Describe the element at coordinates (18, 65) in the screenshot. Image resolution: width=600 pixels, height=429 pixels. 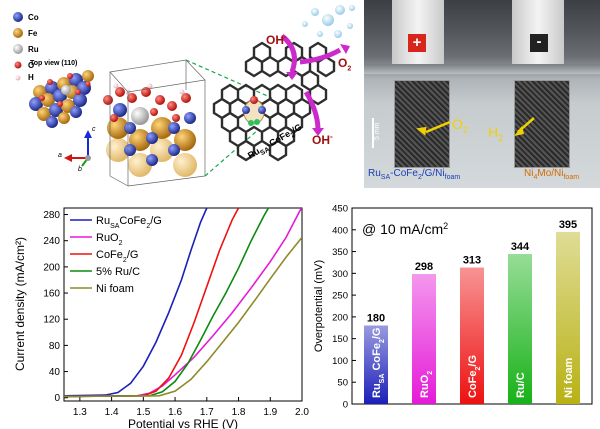
I see `o-sphere-icon` at that location.